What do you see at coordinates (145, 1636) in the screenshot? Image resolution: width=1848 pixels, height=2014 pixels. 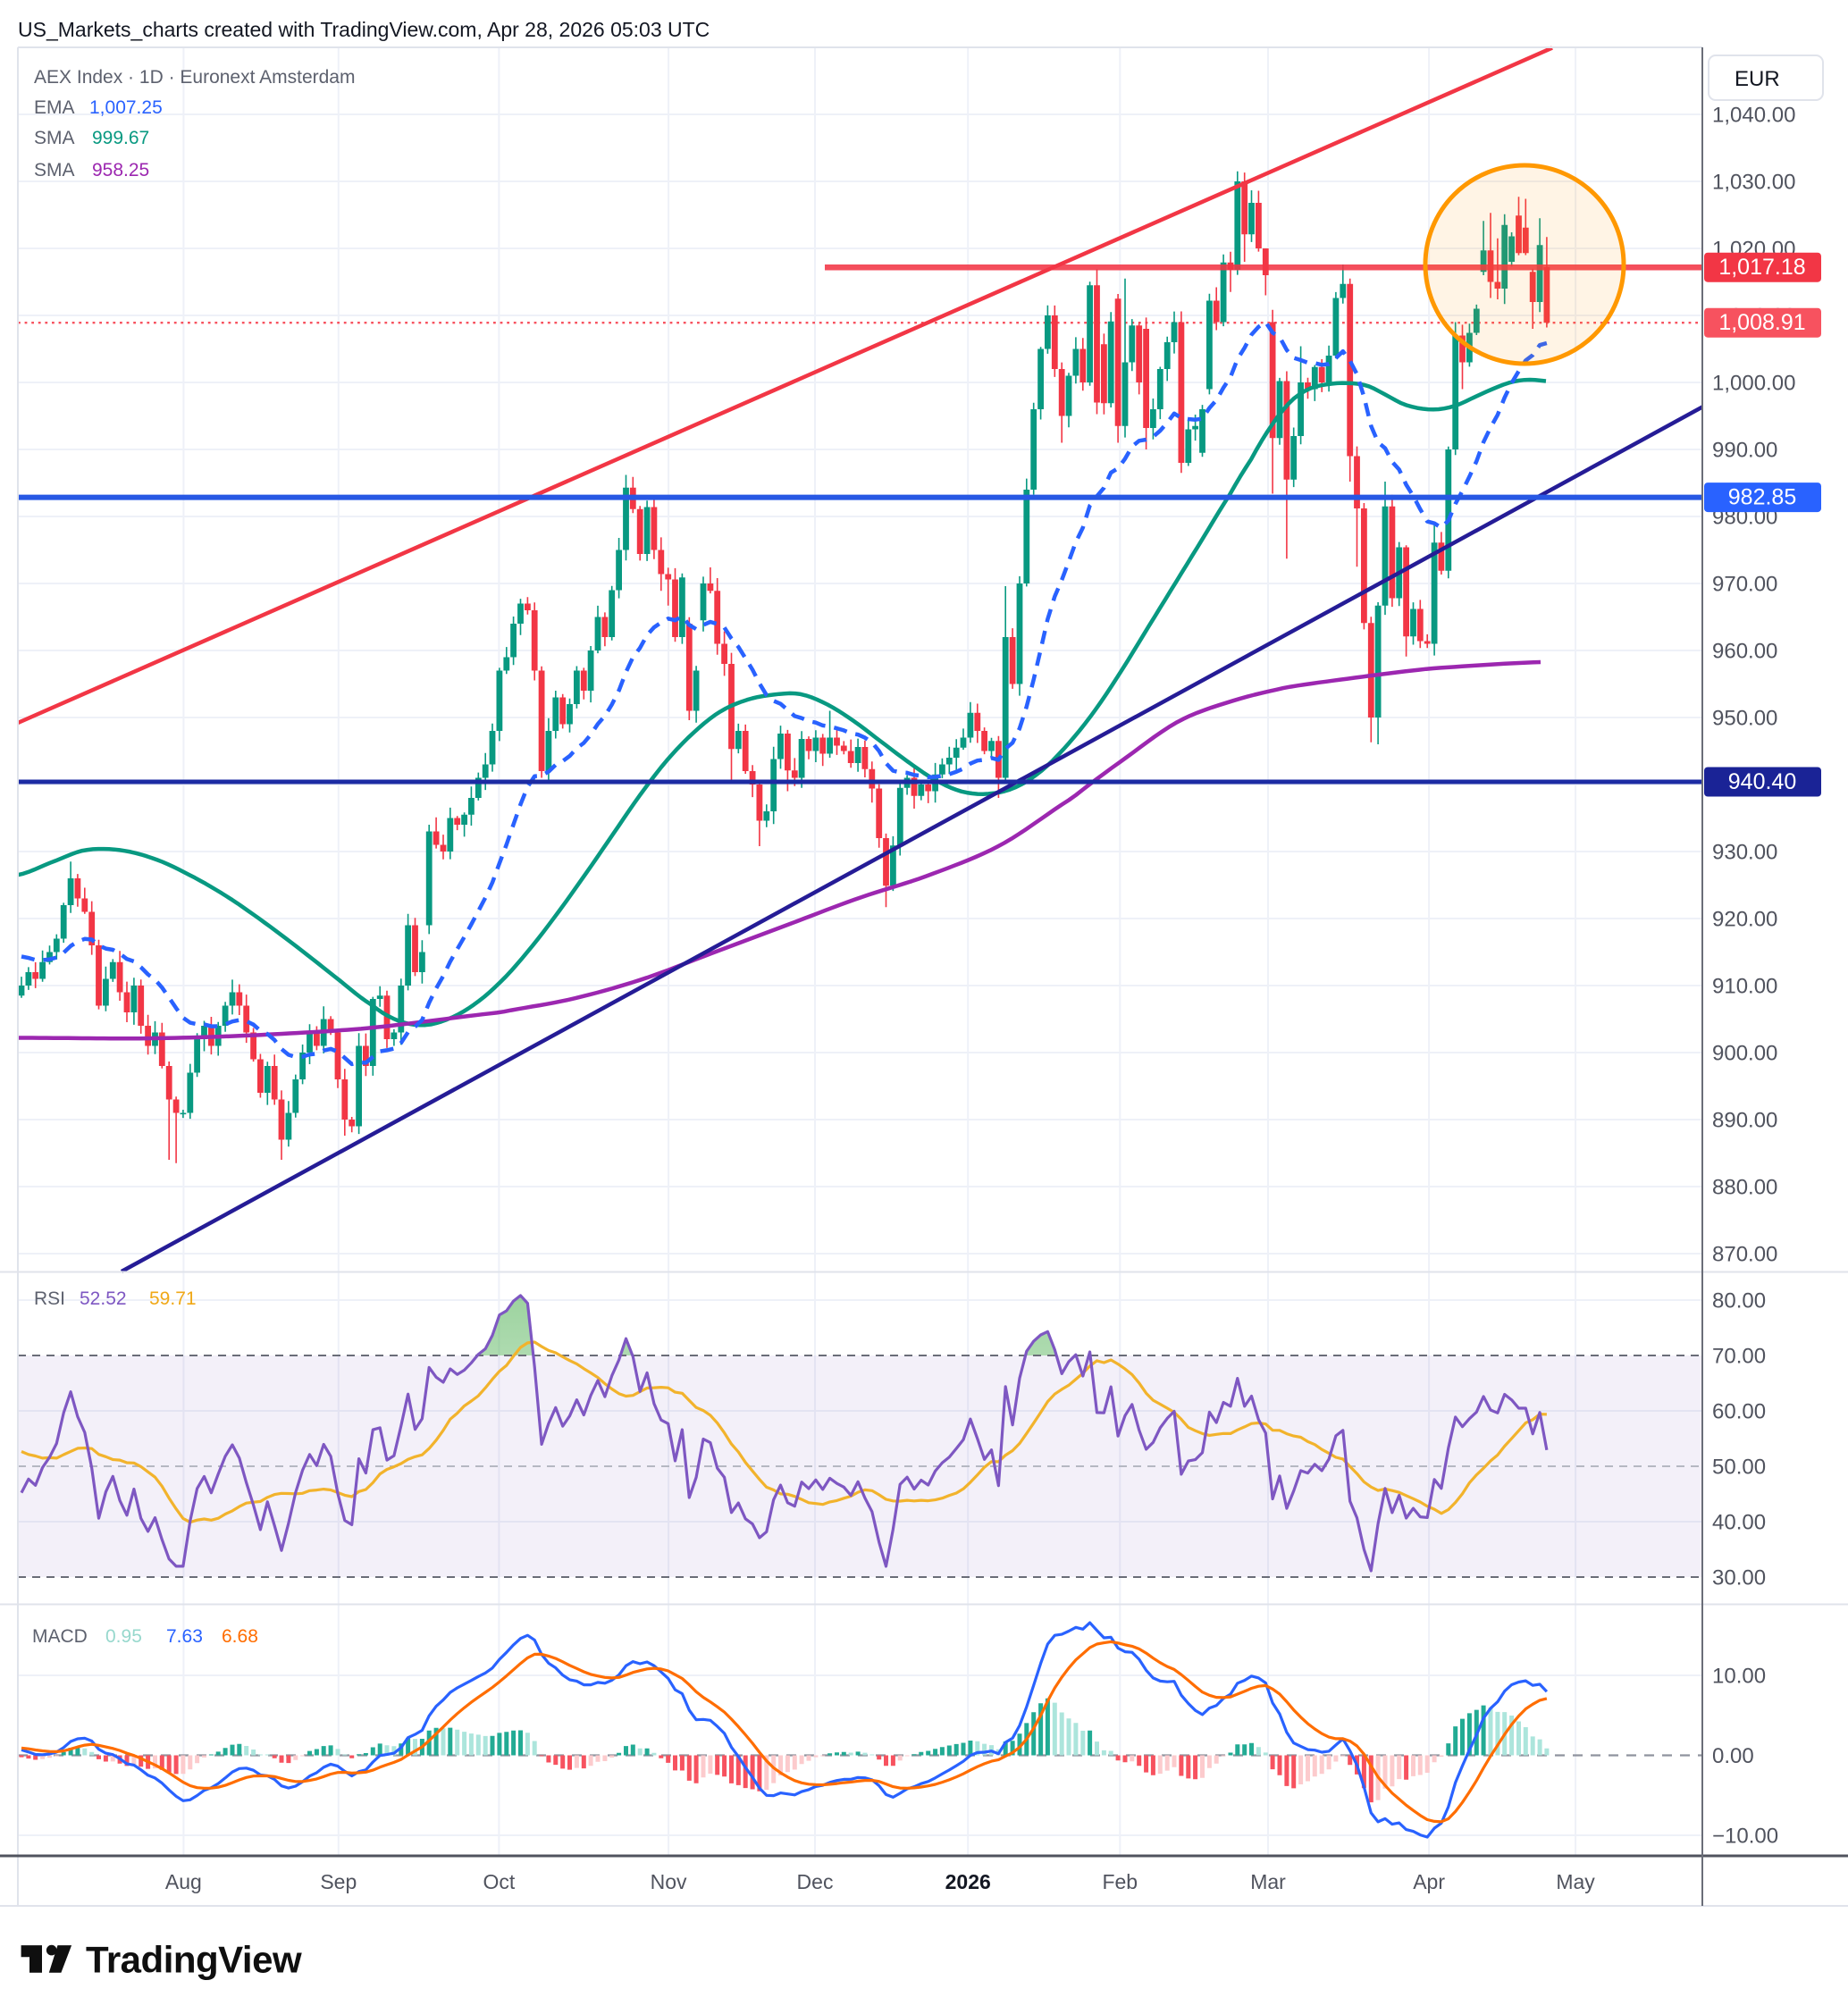 I see `svg-text: MACD 0.95 7.63 6.68` at bounding box center [145, 1636].